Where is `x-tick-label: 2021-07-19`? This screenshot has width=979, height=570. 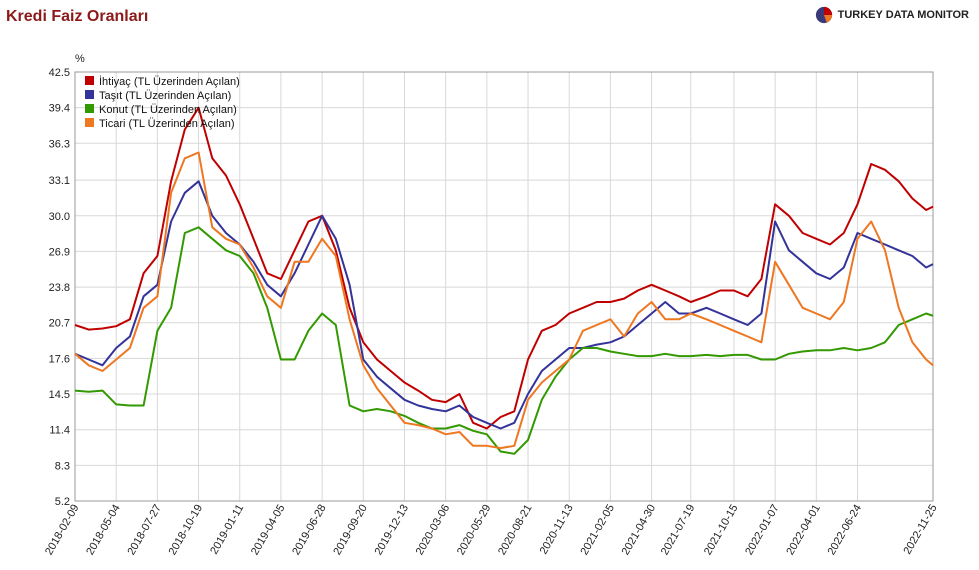
x-tick-label: 2021-07-19 is located at coordinates (678, 530).